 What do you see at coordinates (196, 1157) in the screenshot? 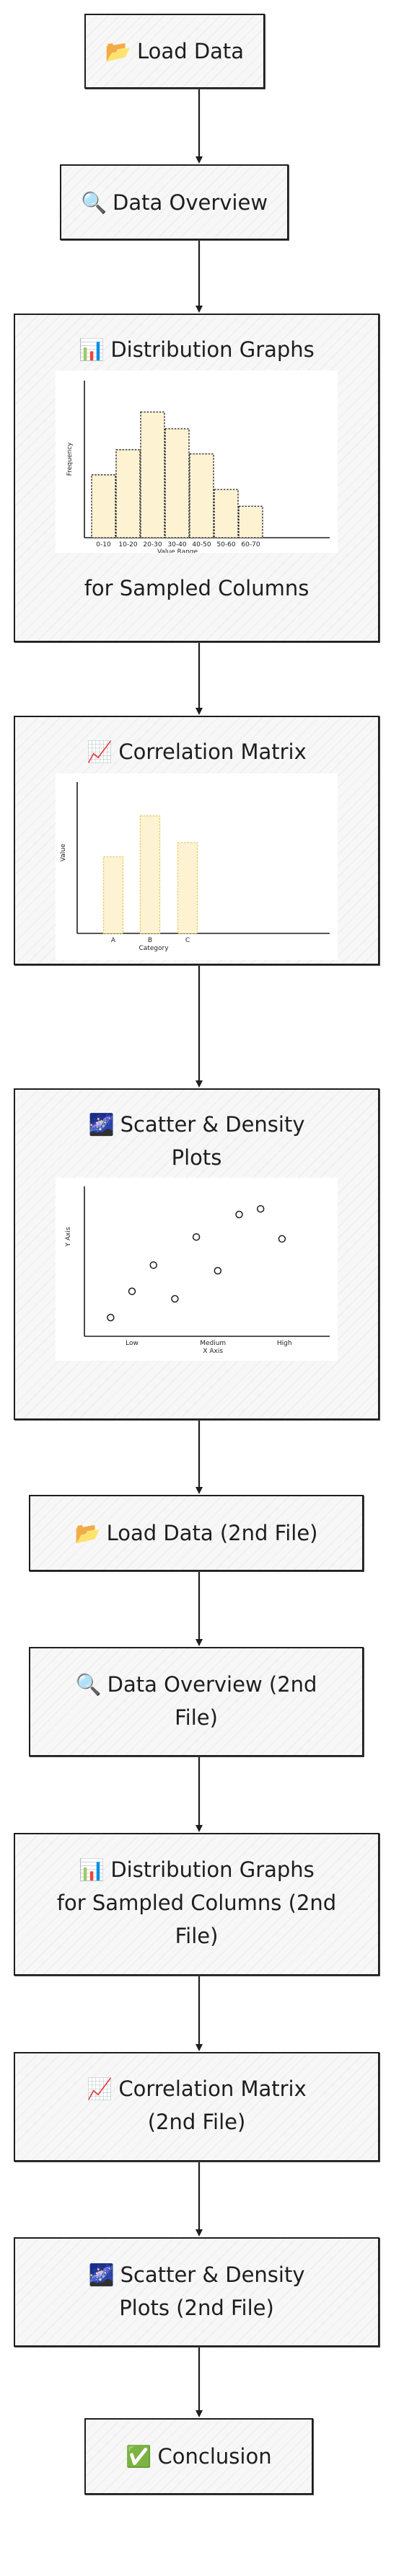
I see `node-label-line2: Plots` at bounding box center [196, 1157].